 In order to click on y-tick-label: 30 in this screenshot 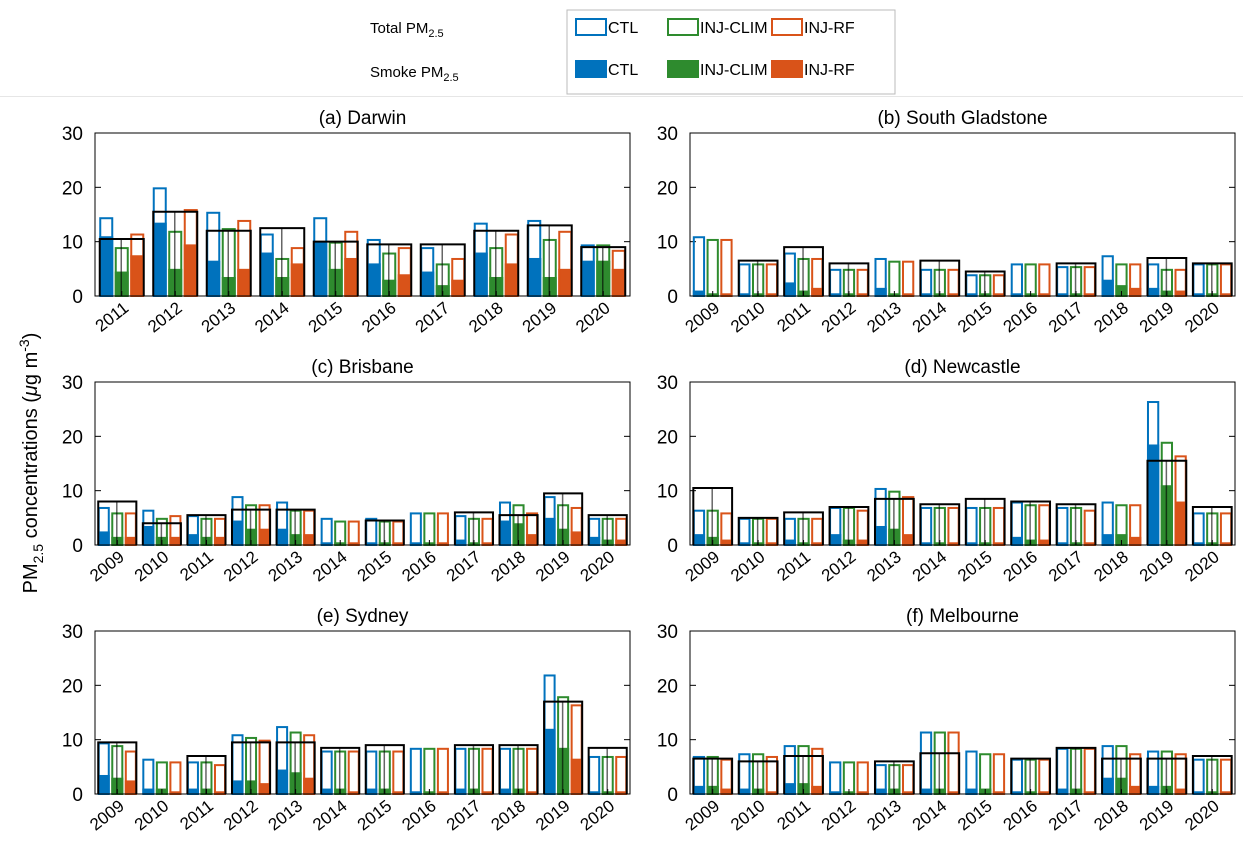, I will do `click(72, 134)`.